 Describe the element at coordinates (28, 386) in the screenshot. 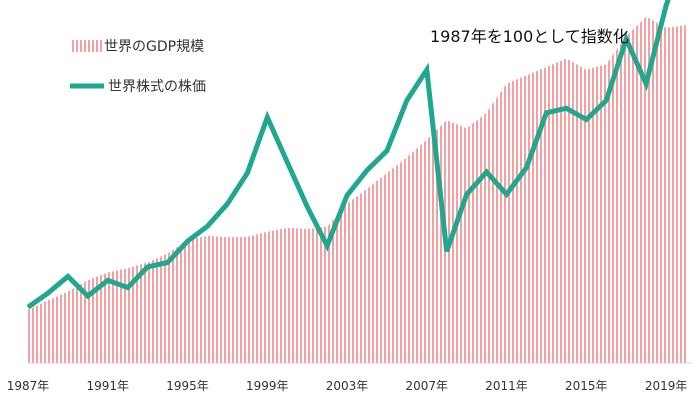

I see `x-tick-label: 1987年` at that location.